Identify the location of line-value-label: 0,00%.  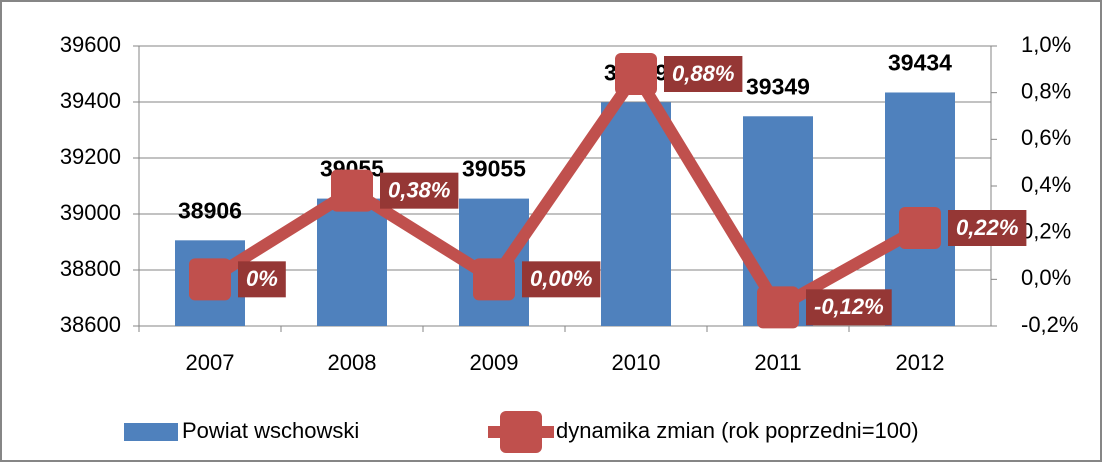
(561, 278).